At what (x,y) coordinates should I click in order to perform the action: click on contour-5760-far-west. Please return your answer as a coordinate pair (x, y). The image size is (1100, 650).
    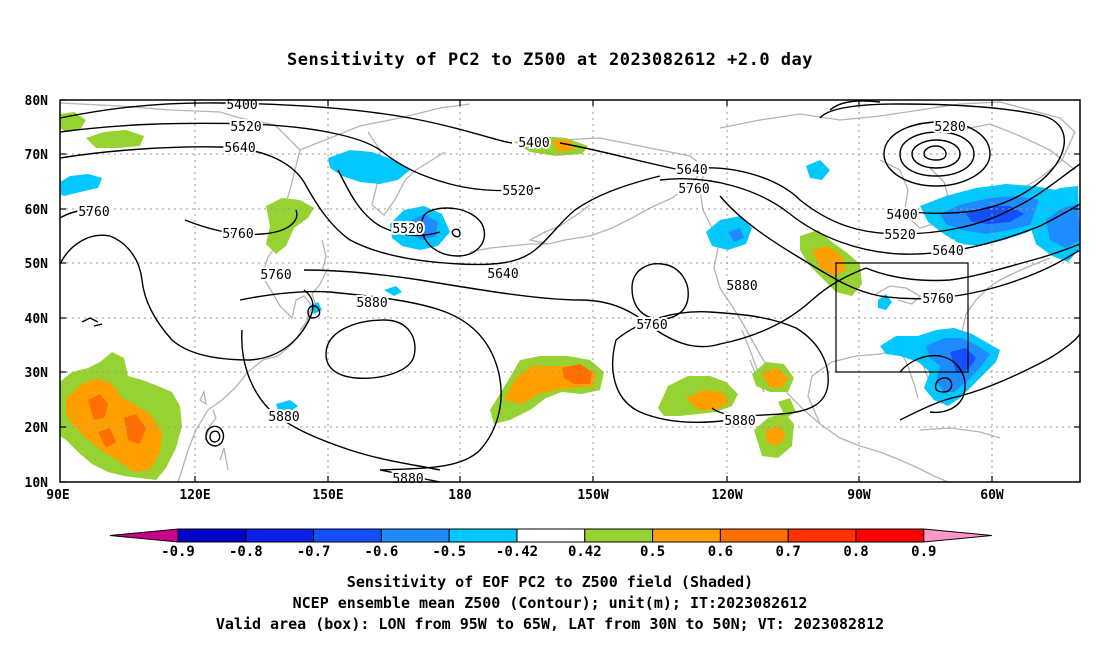
    Looking at the image, I should click on (75, 214).